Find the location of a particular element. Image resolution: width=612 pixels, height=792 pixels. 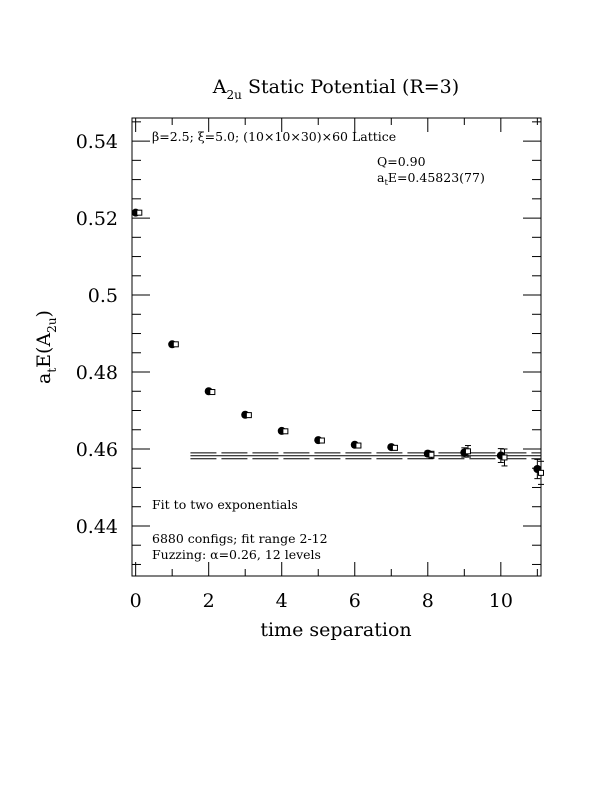

energy-annotation: atE=0.45823(77) is located at coordinates (431, 179).